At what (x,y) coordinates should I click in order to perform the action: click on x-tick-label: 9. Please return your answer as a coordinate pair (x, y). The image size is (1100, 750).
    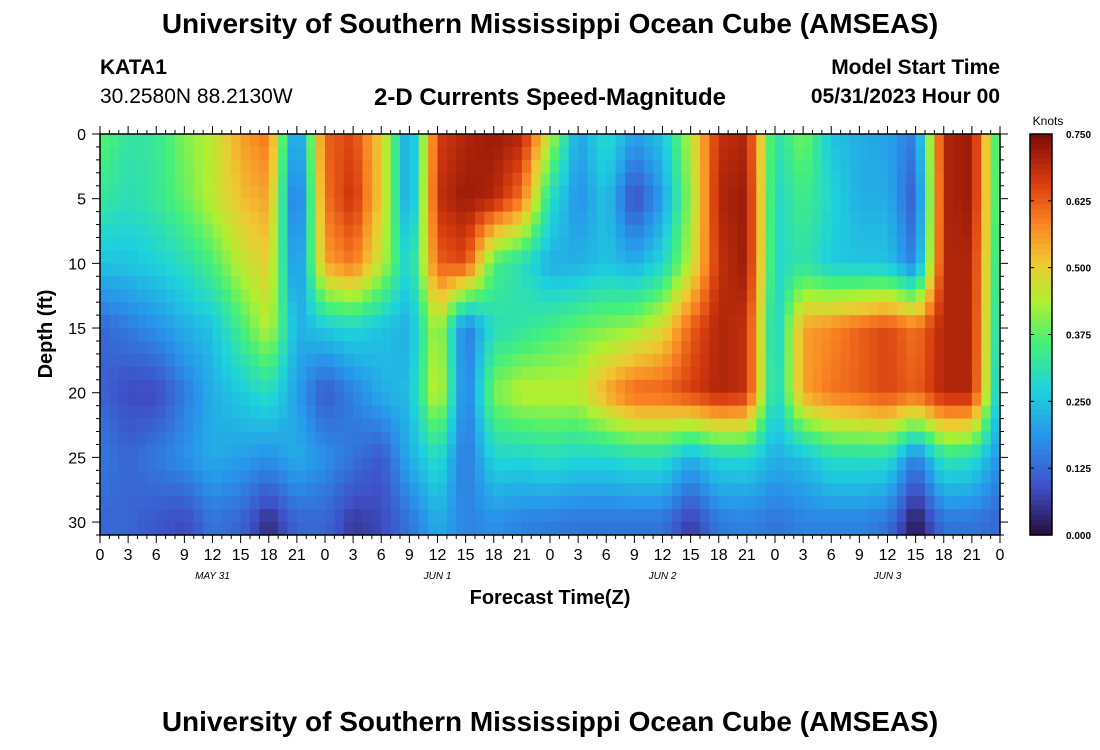
    Looking at the image, I should click on (409, 555).